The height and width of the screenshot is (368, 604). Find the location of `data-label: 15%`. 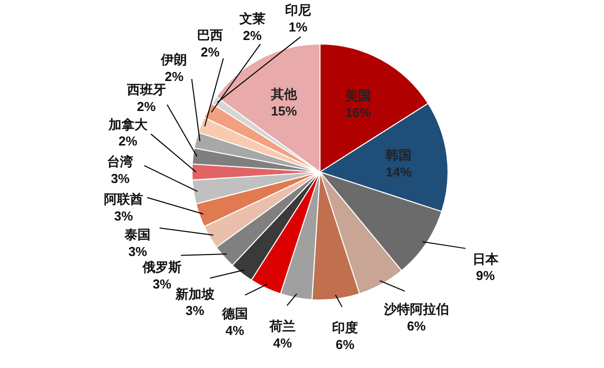

data-label: 15% is located at coordinates (284, 111).